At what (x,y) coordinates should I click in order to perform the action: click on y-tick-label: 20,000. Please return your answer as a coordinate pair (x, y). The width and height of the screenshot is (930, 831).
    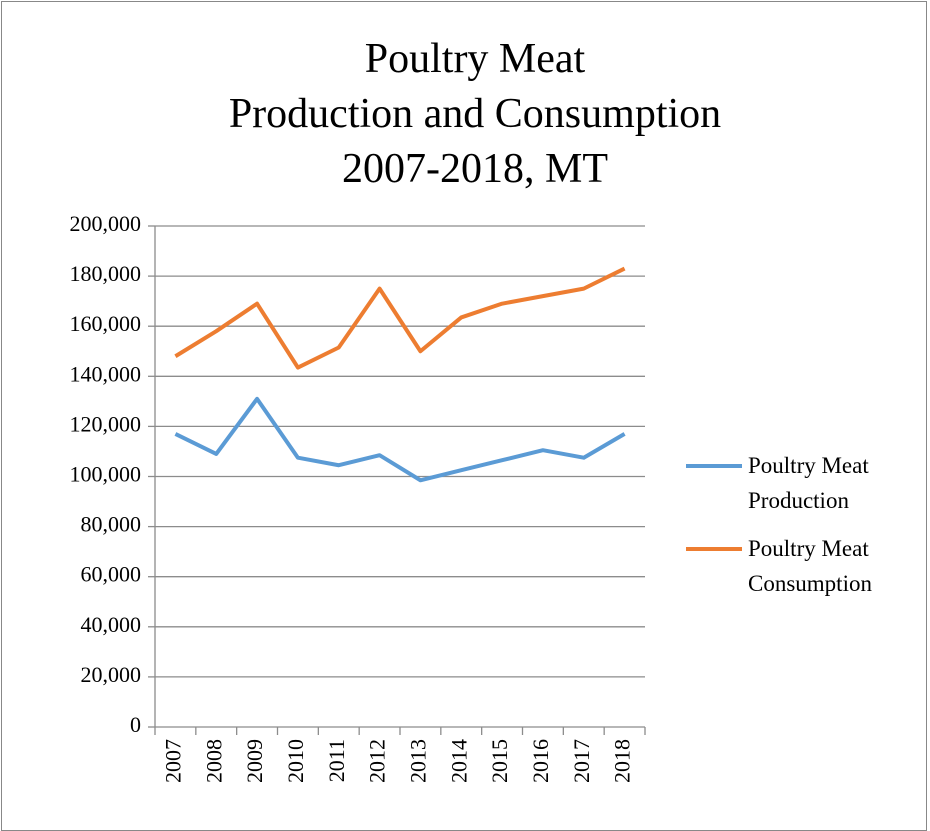
    Looking at the image, I should click on (111, 674).